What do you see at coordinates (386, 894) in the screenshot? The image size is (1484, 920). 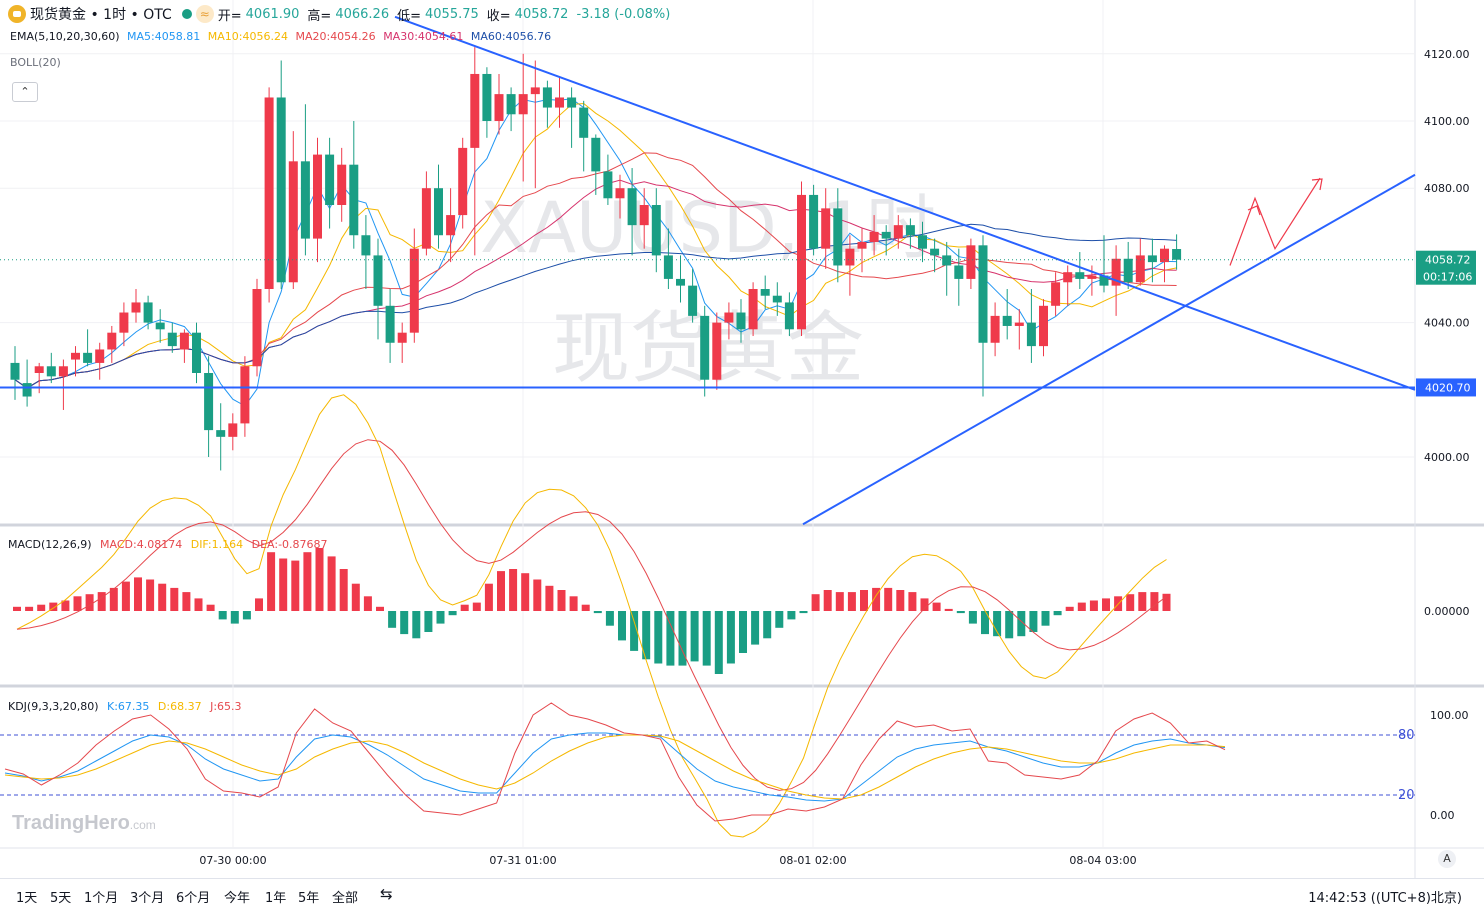 I see `date-range-icon: ⇆` at bounding box center [386, 894].